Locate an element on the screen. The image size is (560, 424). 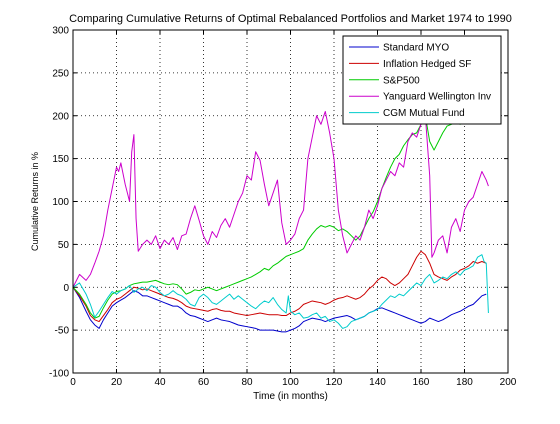
x-tick-label: 160 is located at coordinates (421, 382).